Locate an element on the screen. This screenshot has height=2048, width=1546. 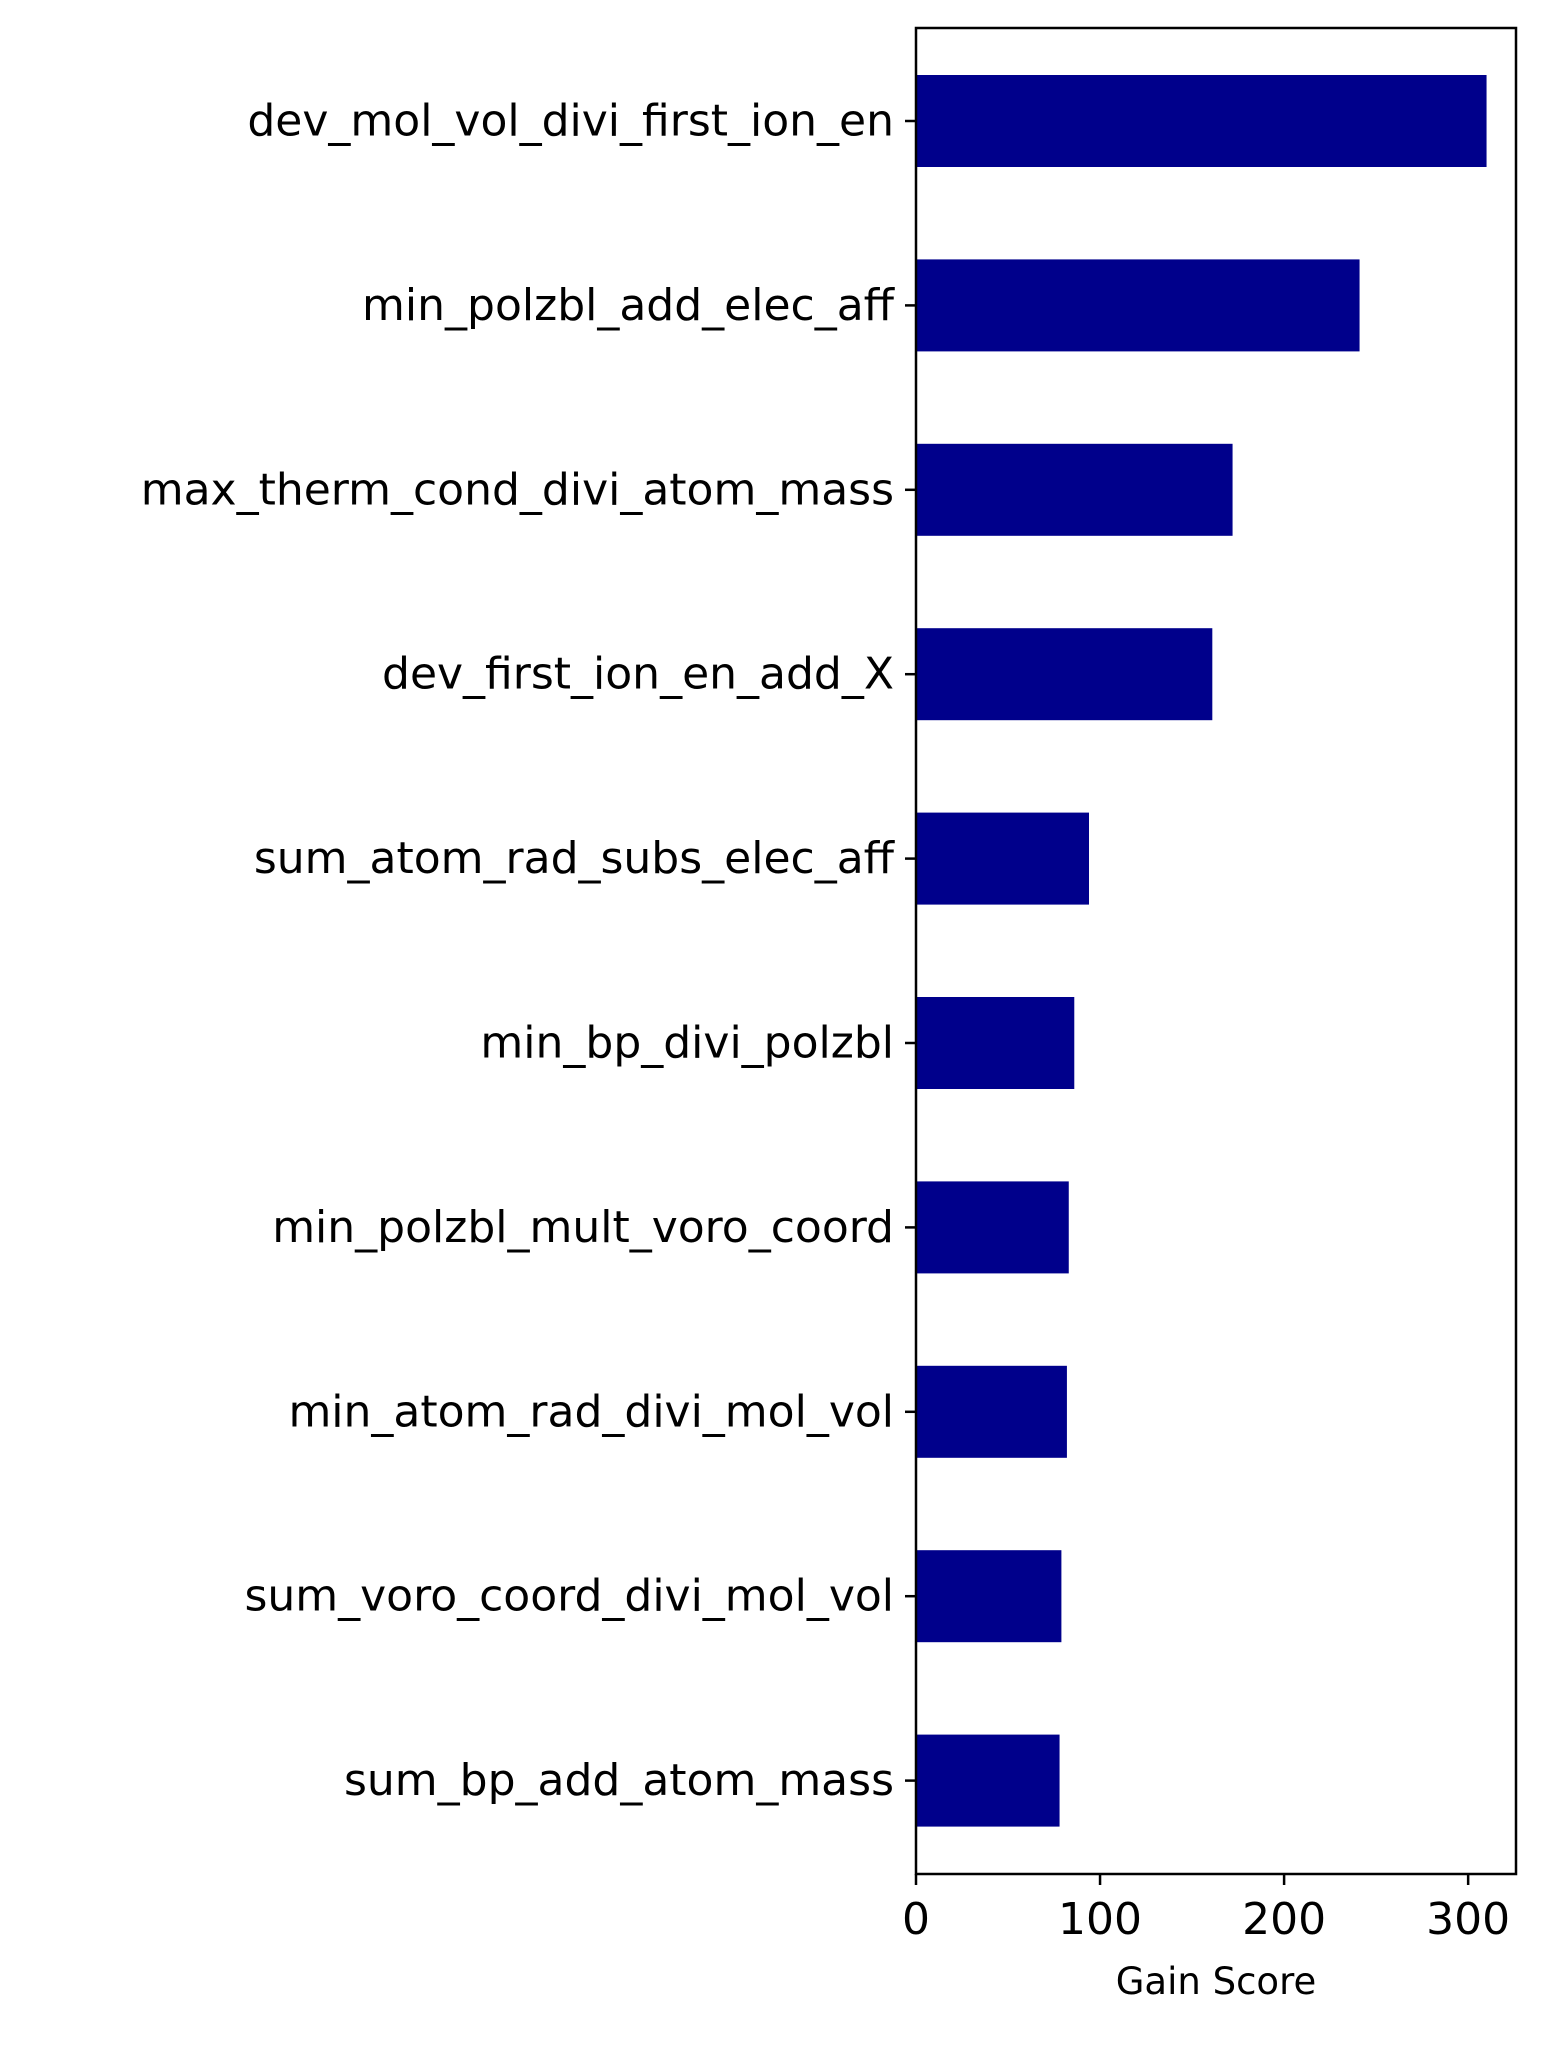
y-category-label: dev_mol_vol_divi_first_ion_en is located at coordinates (570, 121).